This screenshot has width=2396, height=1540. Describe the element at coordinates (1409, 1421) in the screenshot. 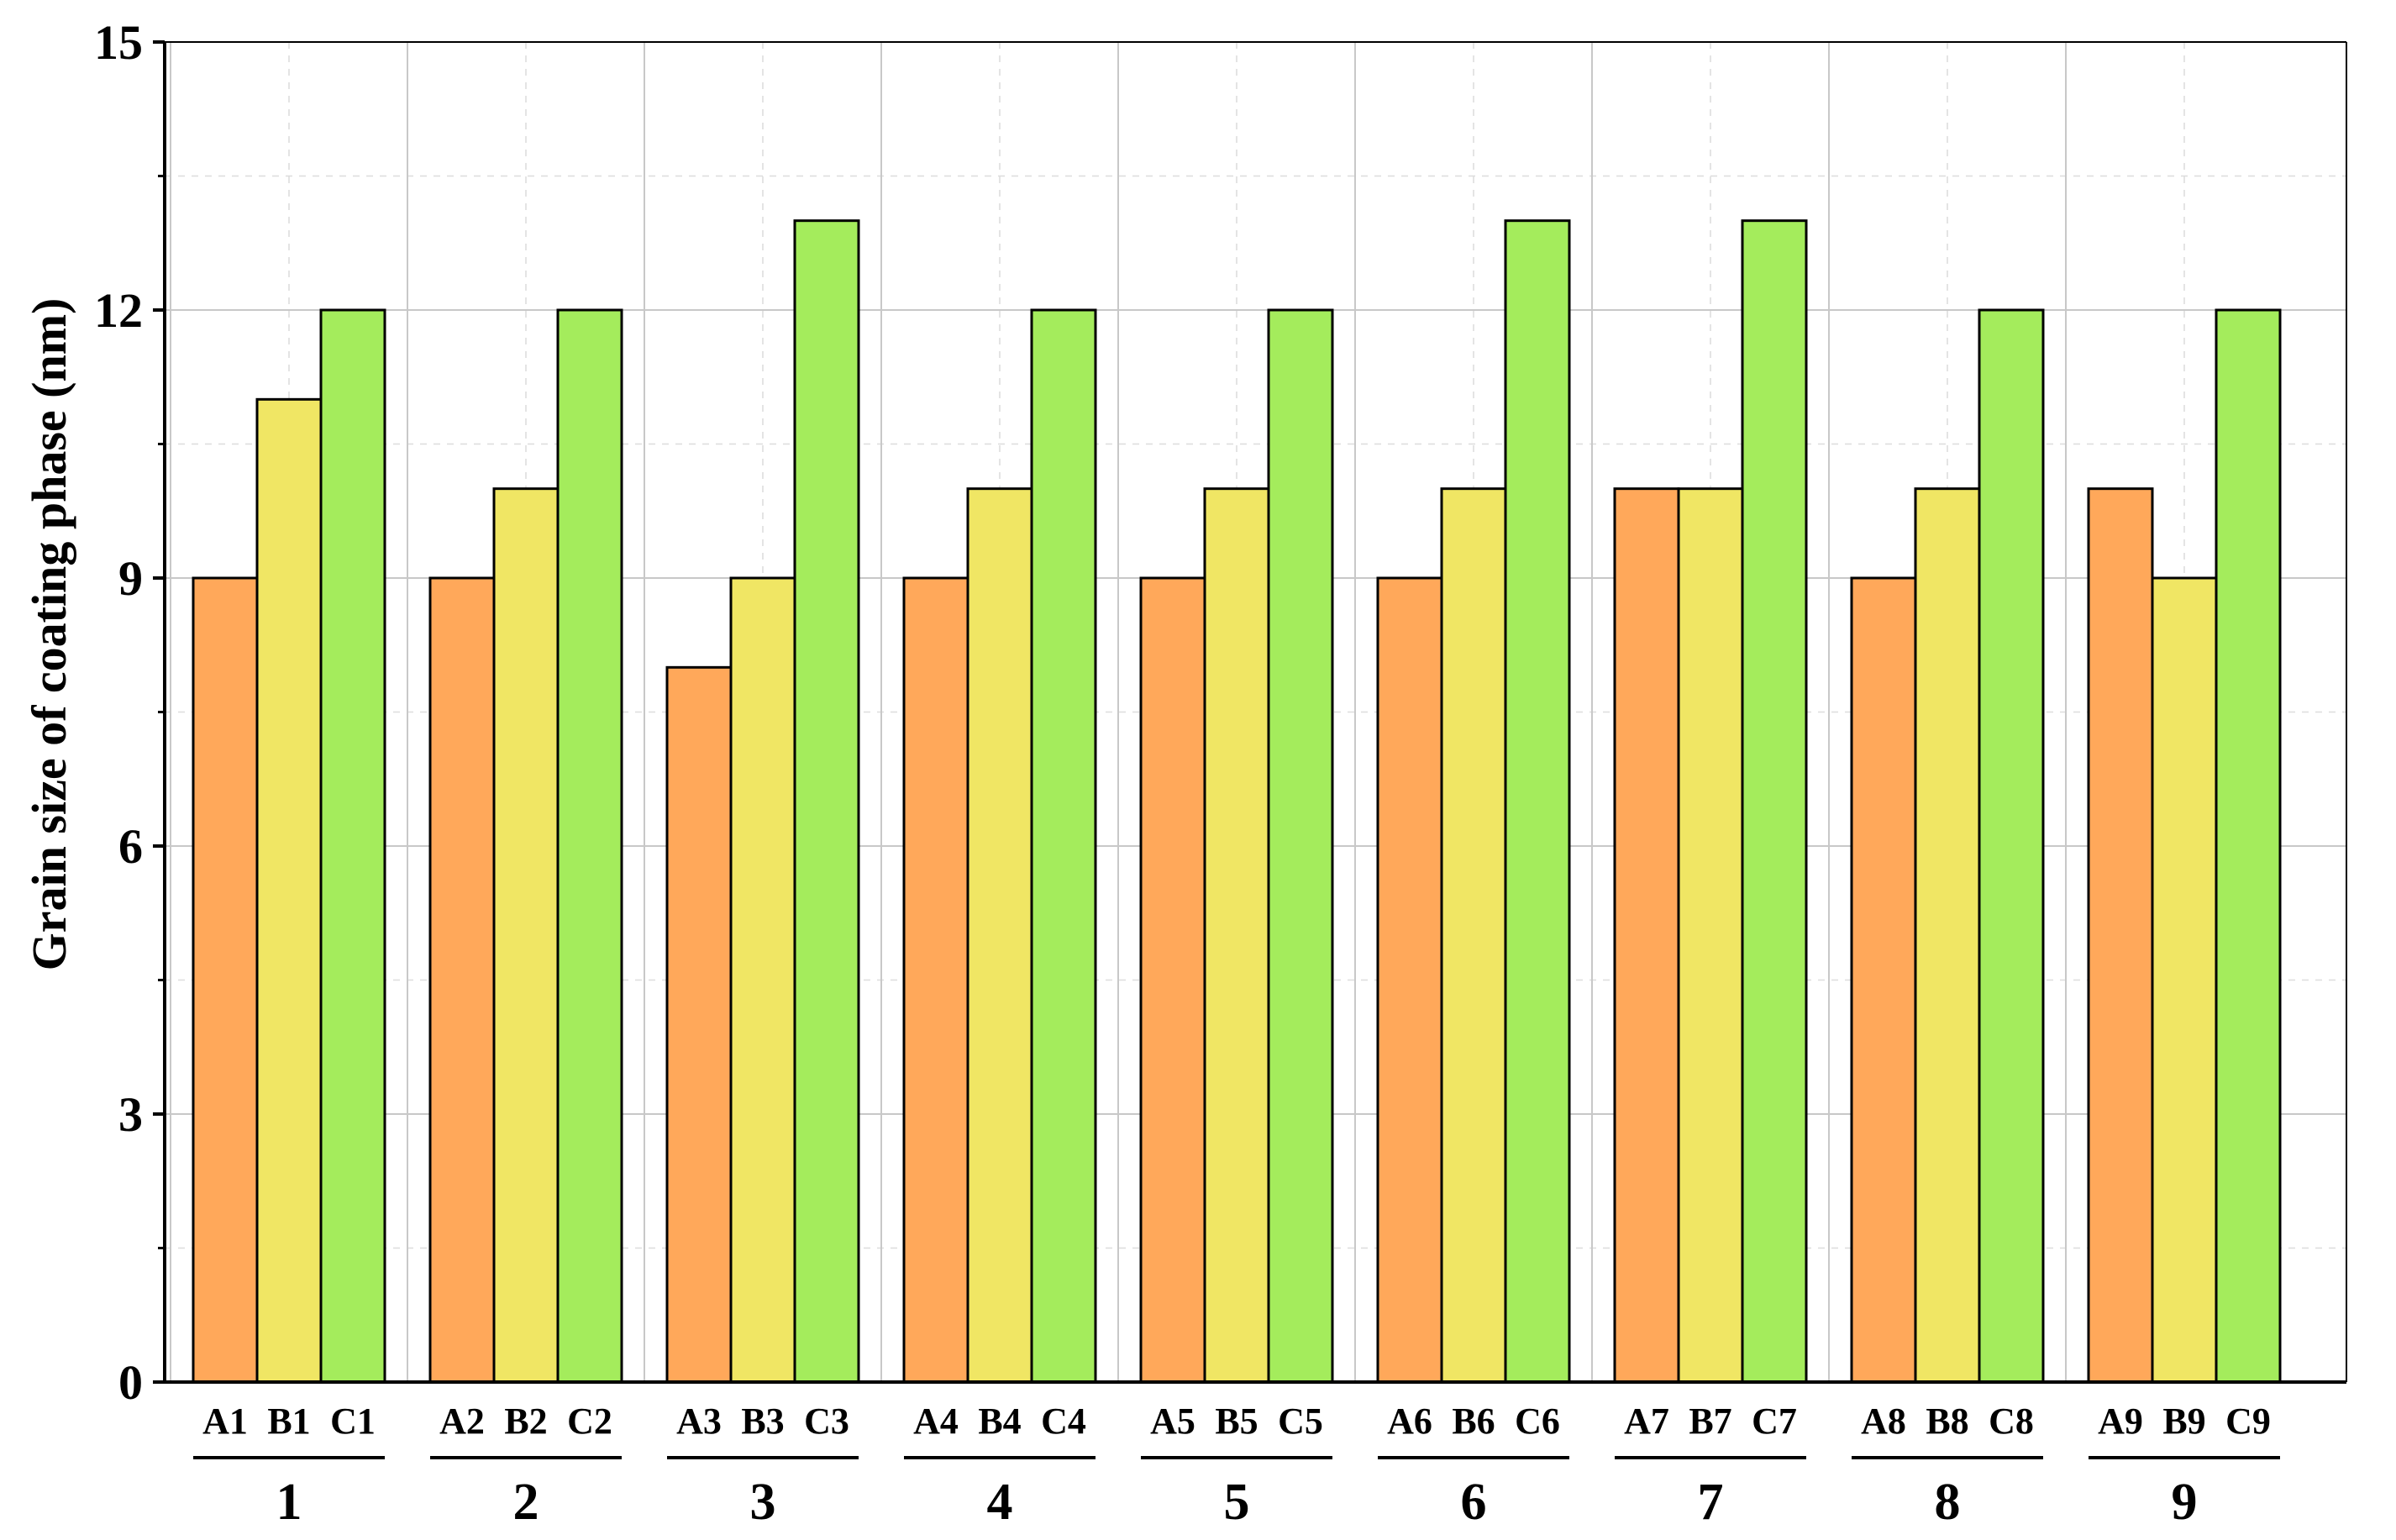

I see `bar-label-a6: A6` at that location.